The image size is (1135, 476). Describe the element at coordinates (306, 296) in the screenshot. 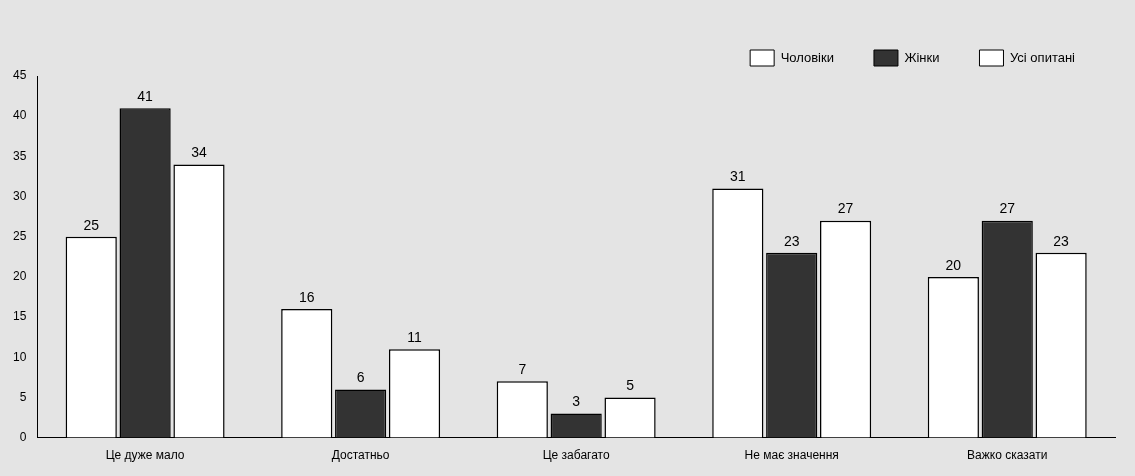

I see `data-label: 16` at that location.